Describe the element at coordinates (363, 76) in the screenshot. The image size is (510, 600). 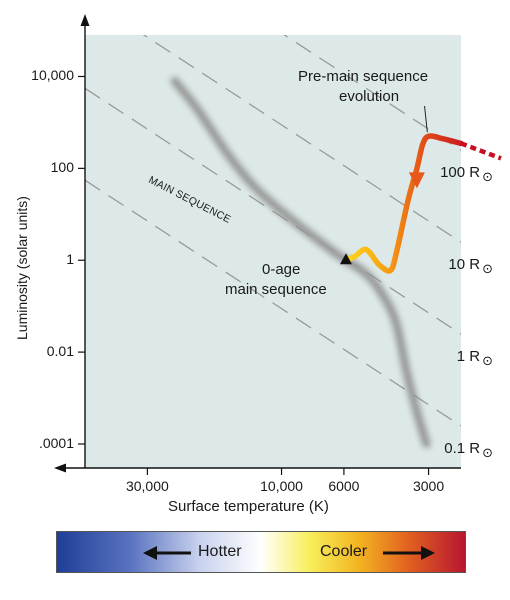
I see `pre-ms-label-line1: Pre-main sequence` at that location.